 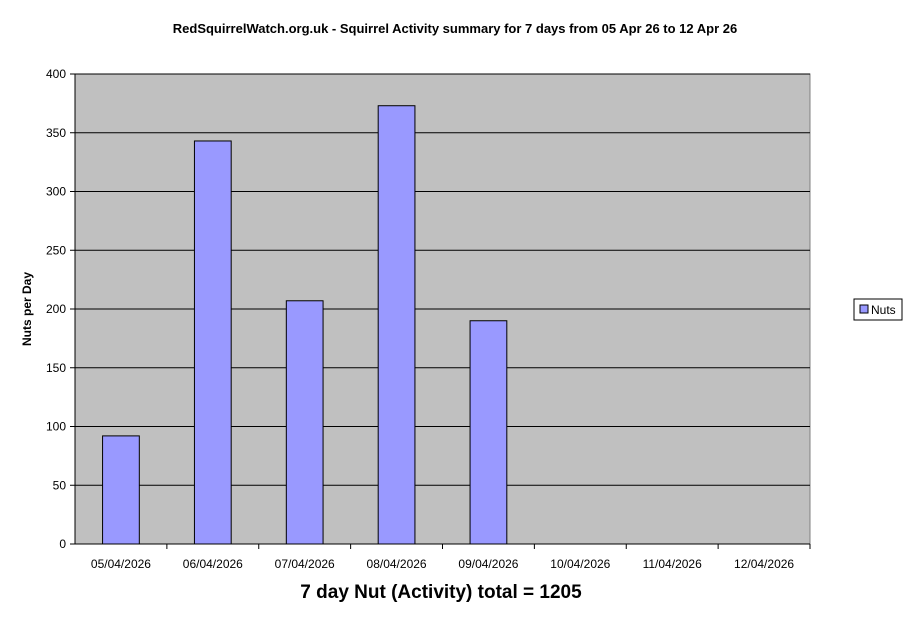 I want to click on x-tick-label: 11/04/2026, so click(x=672, y=564).